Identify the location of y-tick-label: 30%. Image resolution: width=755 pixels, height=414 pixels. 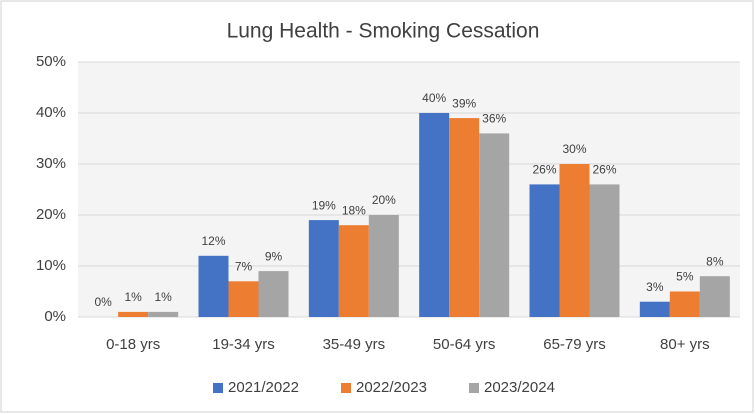
(51, 163).